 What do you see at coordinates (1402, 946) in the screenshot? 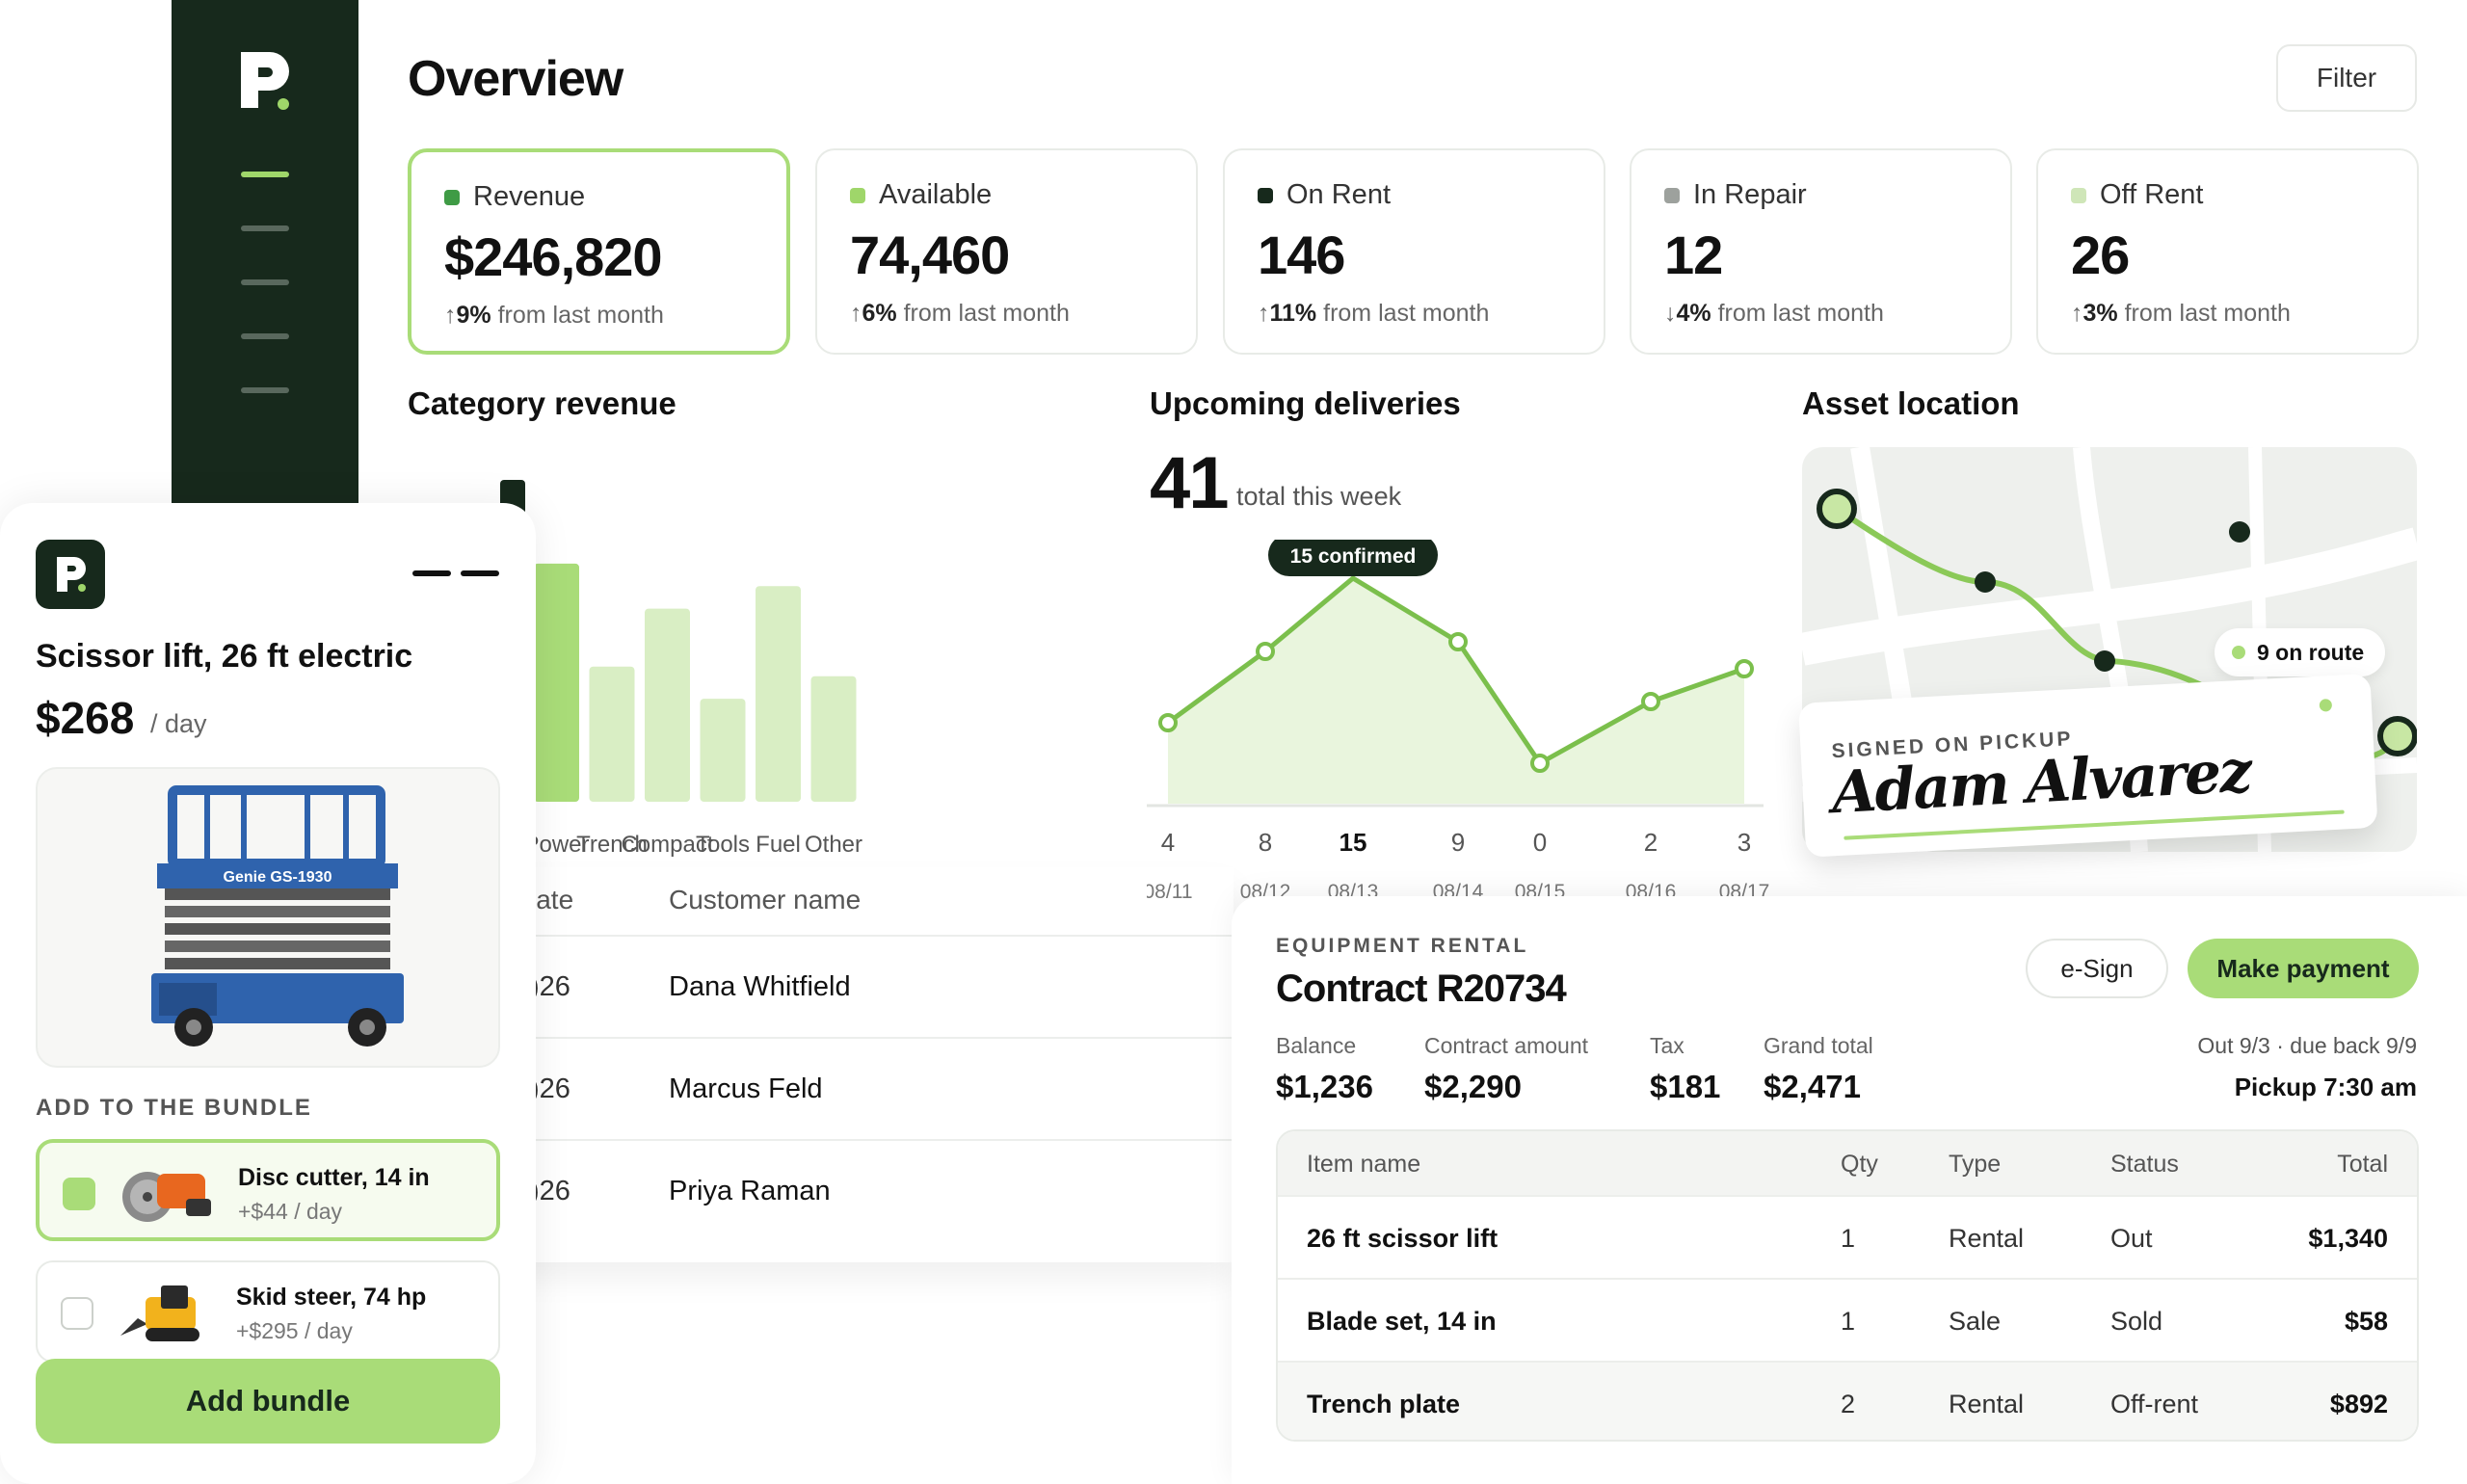
I see `contract-eyebrow: EQUIPMENT RENTAL` at bounding box center [1402, 946].